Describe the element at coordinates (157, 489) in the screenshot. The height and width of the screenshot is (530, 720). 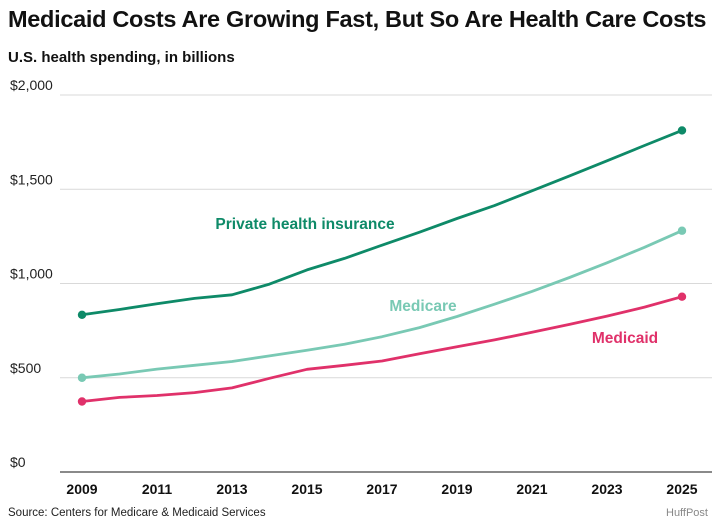
I see `x-tick-label: 2011` at that location.